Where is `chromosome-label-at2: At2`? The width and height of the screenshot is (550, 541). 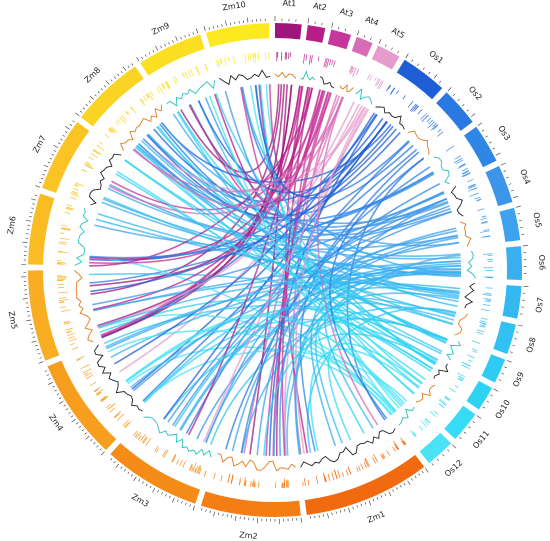
chromosome-label-at2: At2 is located at coordinates (319, 6).